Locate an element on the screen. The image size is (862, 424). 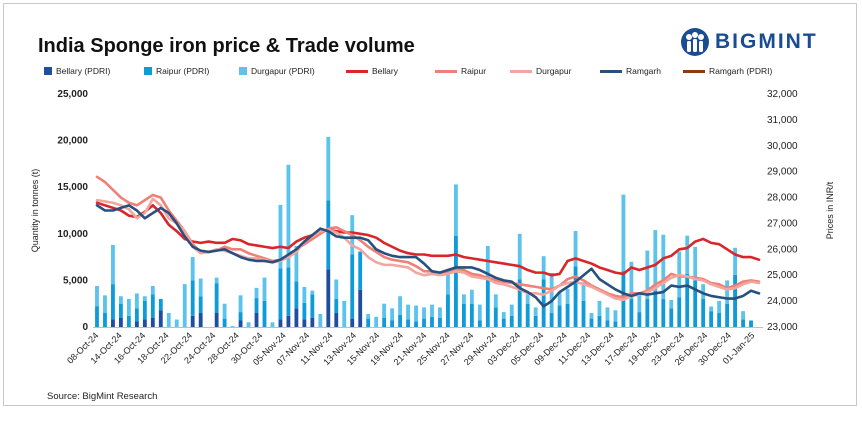
legend-item: Ramgarh (PDRI) is located at coordinates (727, 71).